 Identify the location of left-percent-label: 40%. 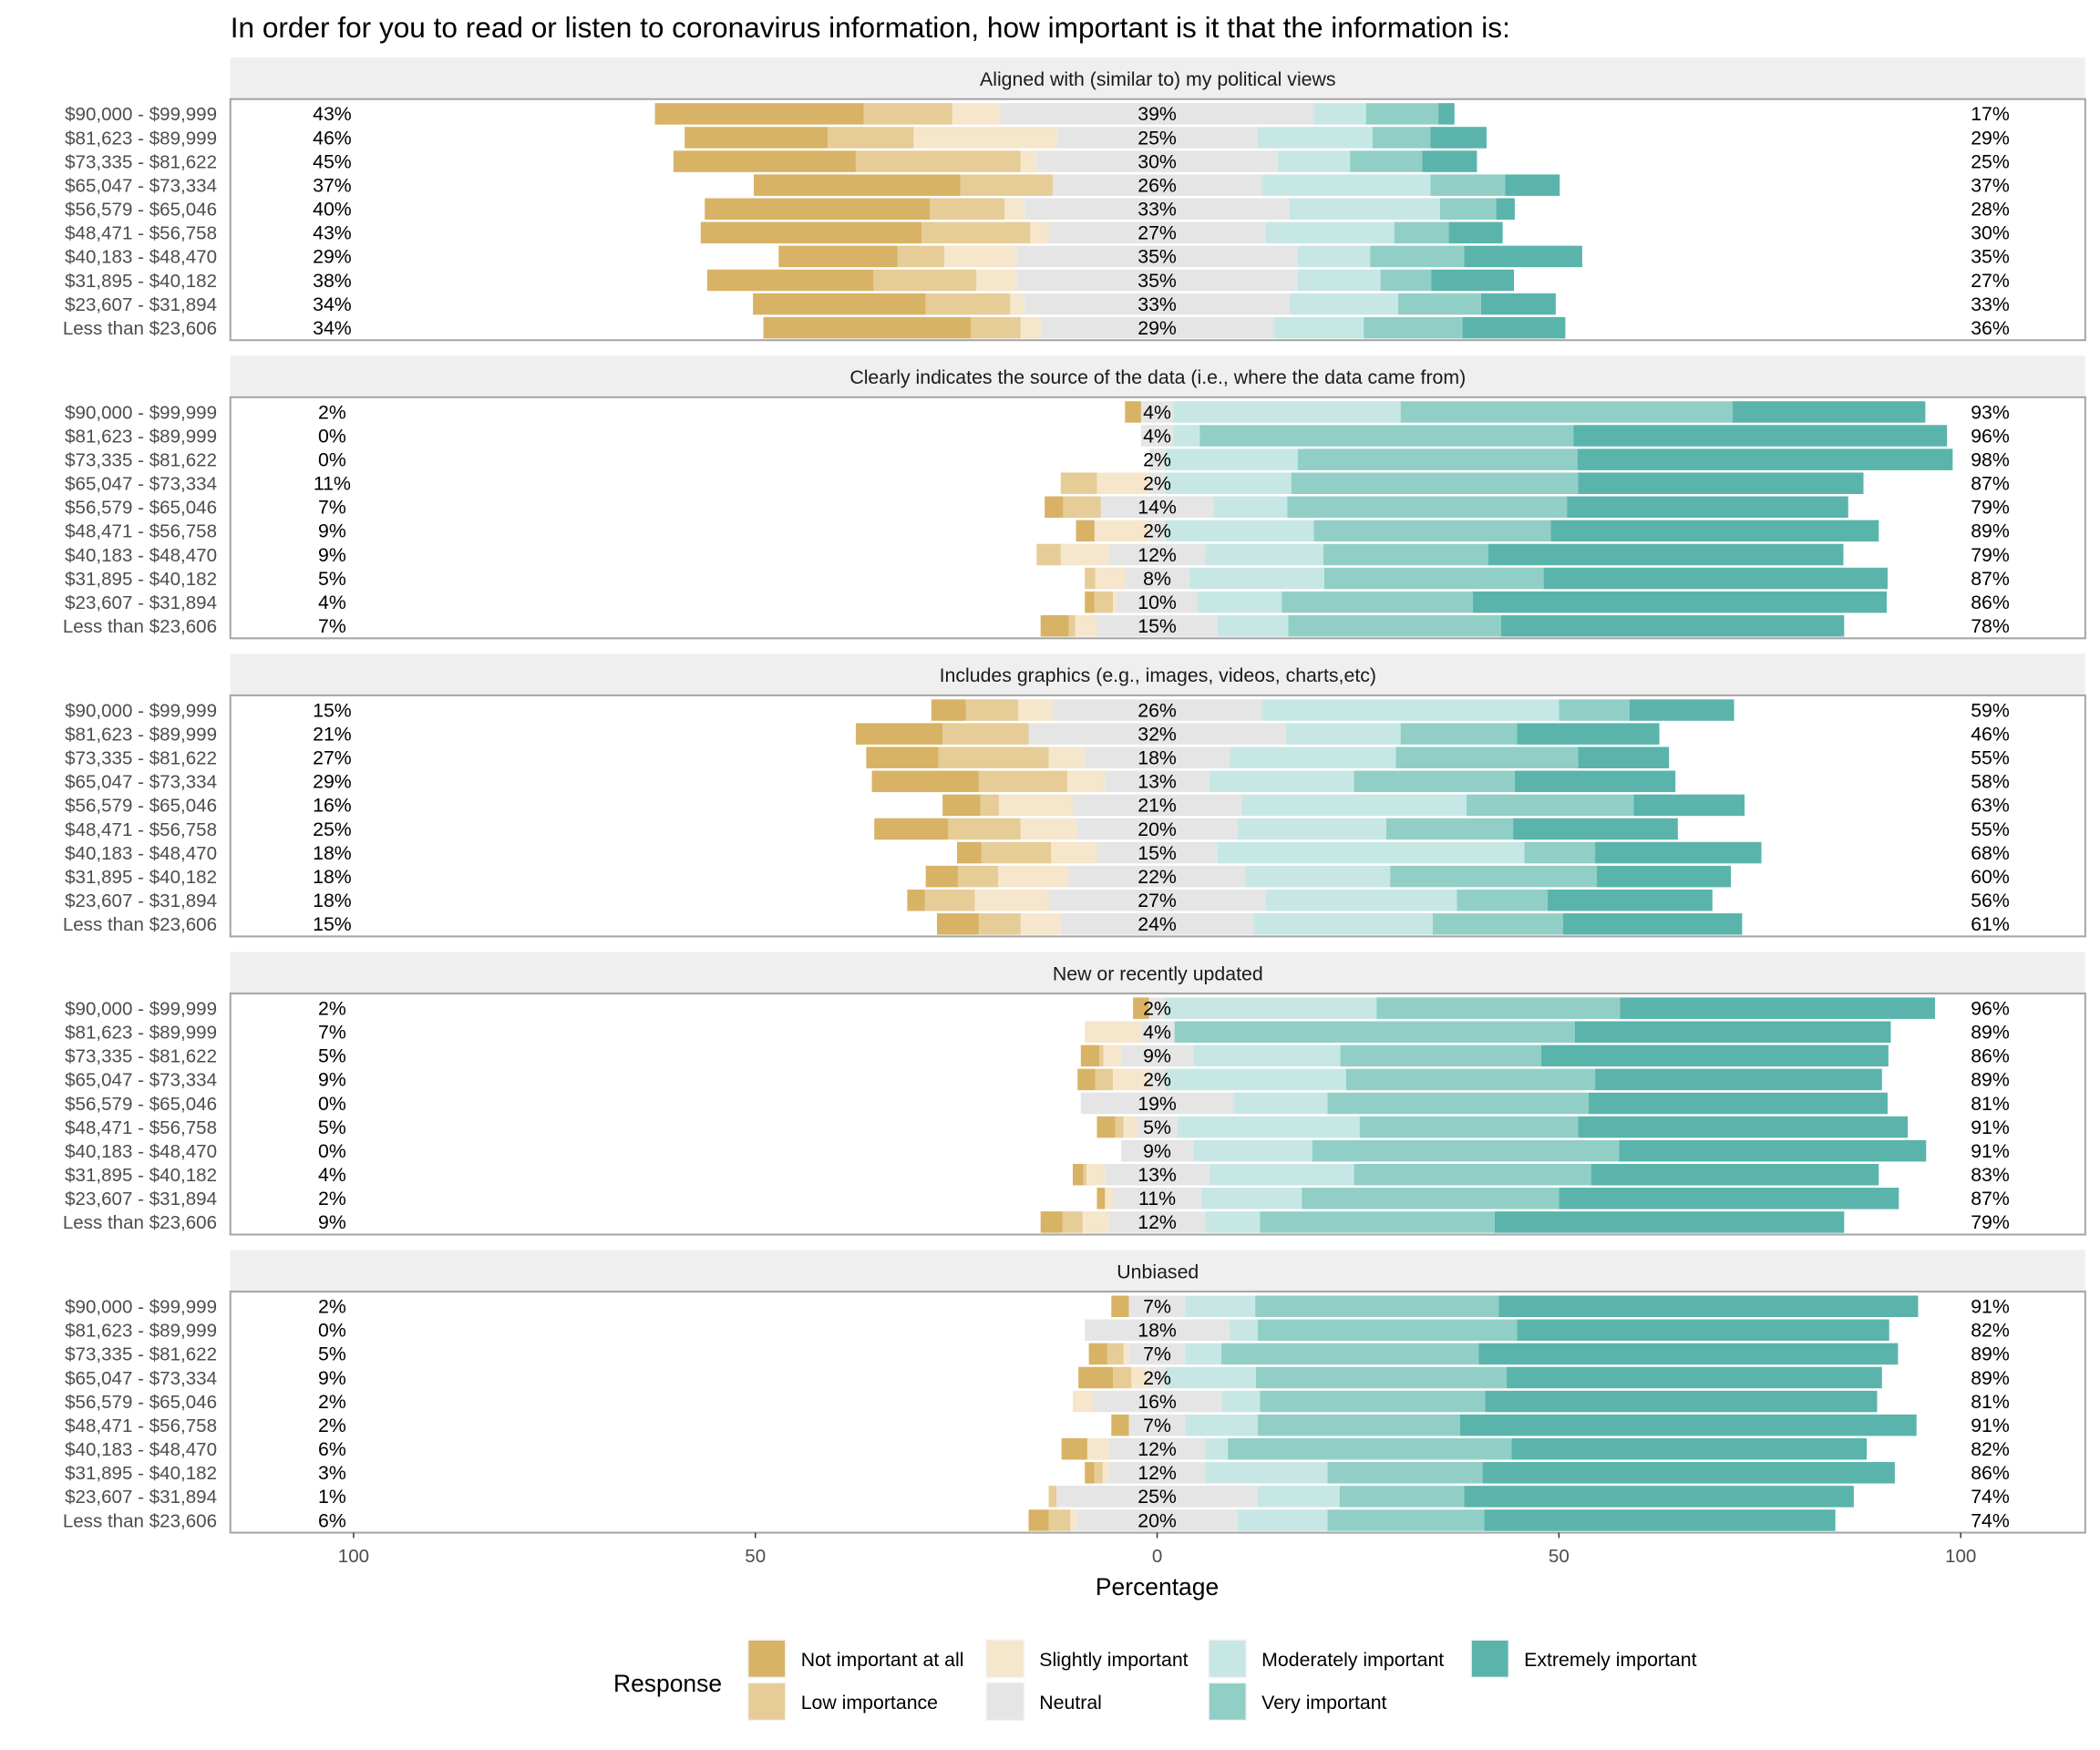
(332, 210).